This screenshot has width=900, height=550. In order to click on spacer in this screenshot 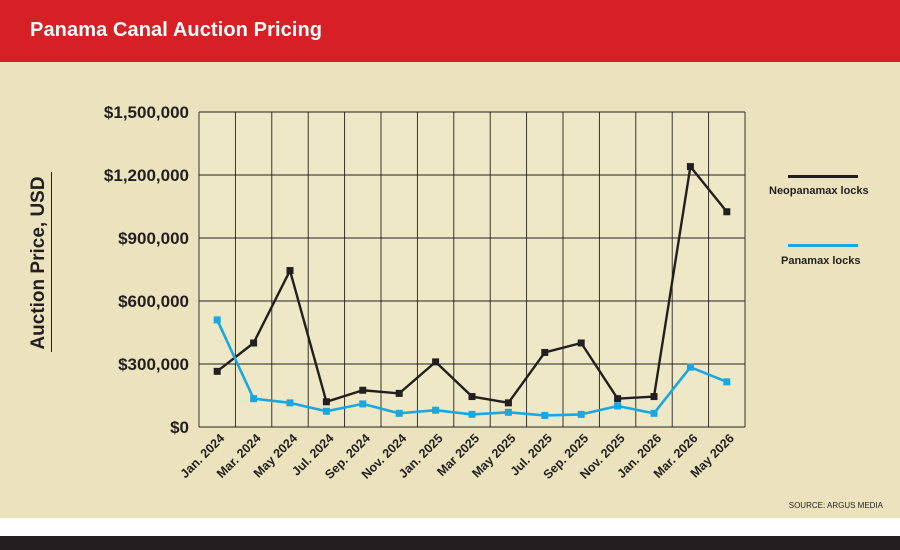, I will do `click(450, 527)`.